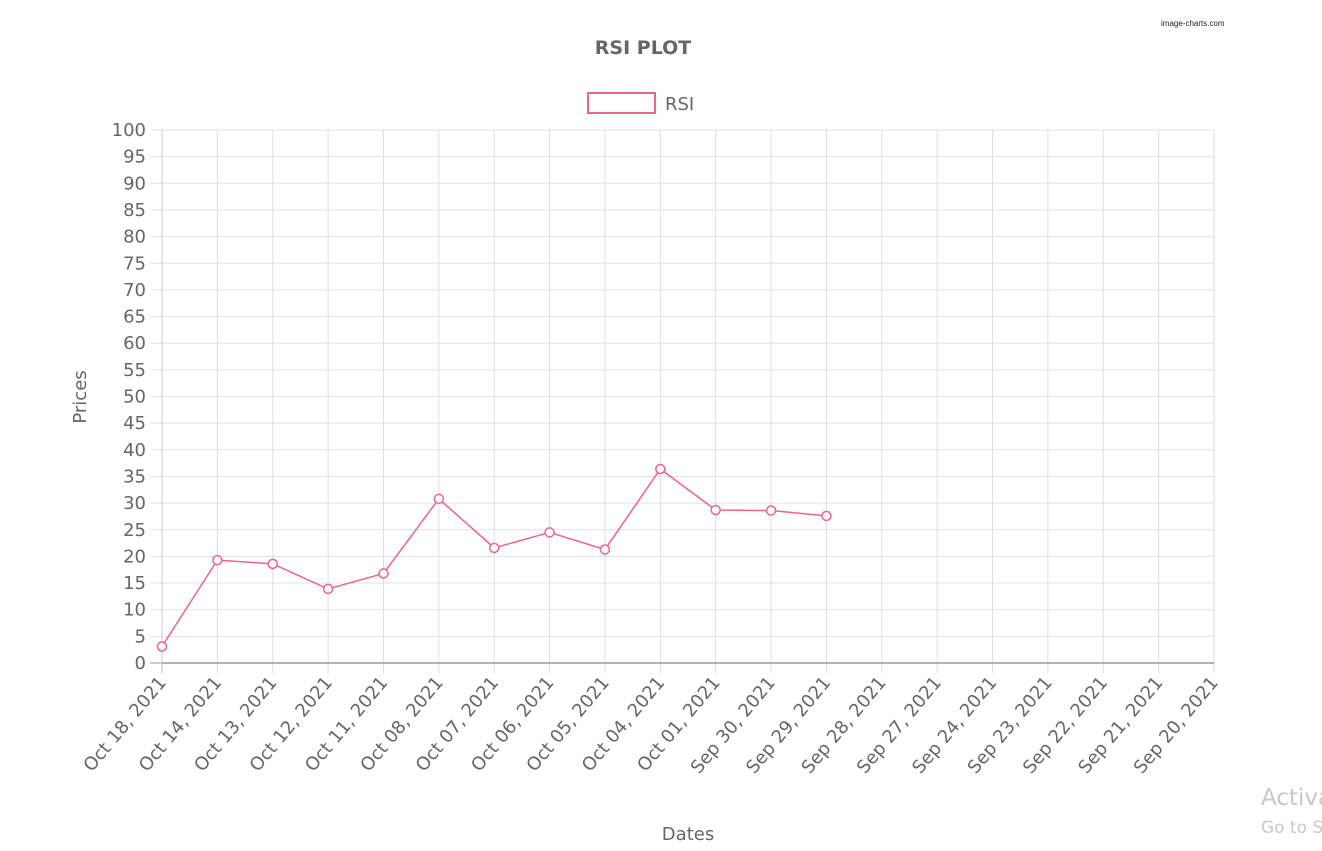 The height and width of the screenshot is (851, 1322). Describe the element at coordinates (134, 183) in the screenshot. I see `y-tick-label: 90` at that location.